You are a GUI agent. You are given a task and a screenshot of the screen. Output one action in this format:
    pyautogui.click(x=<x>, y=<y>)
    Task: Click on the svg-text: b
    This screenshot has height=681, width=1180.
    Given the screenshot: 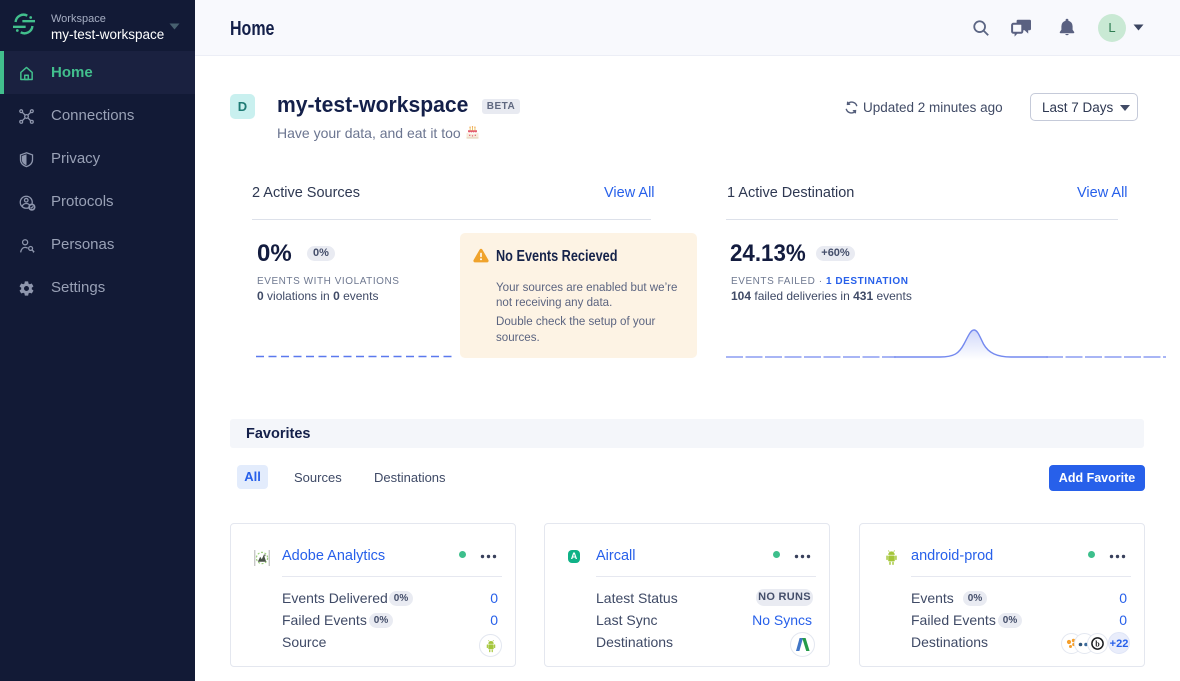 What is the action you would take?
    pyautogui.click(x=1097, y=643)
    